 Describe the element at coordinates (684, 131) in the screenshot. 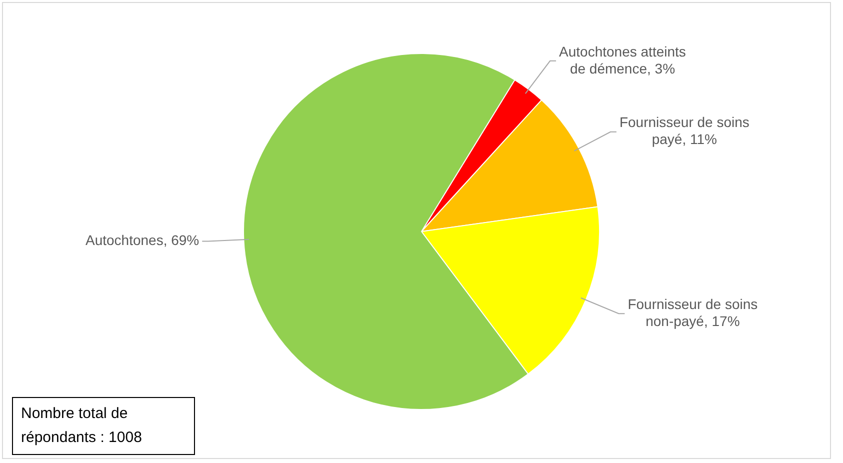

I see `slice-label: Fournisseur de soins payé, 11%` at that location.